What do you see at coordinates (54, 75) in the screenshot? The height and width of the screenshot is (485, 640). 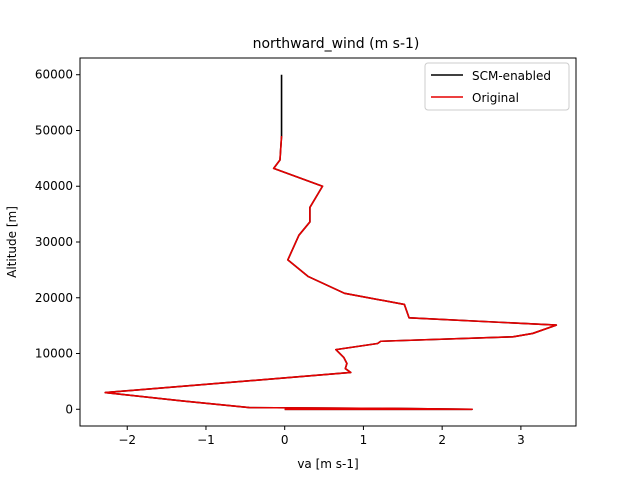 I see `y-tick-label: 60000` at bounding box center [54, 75].